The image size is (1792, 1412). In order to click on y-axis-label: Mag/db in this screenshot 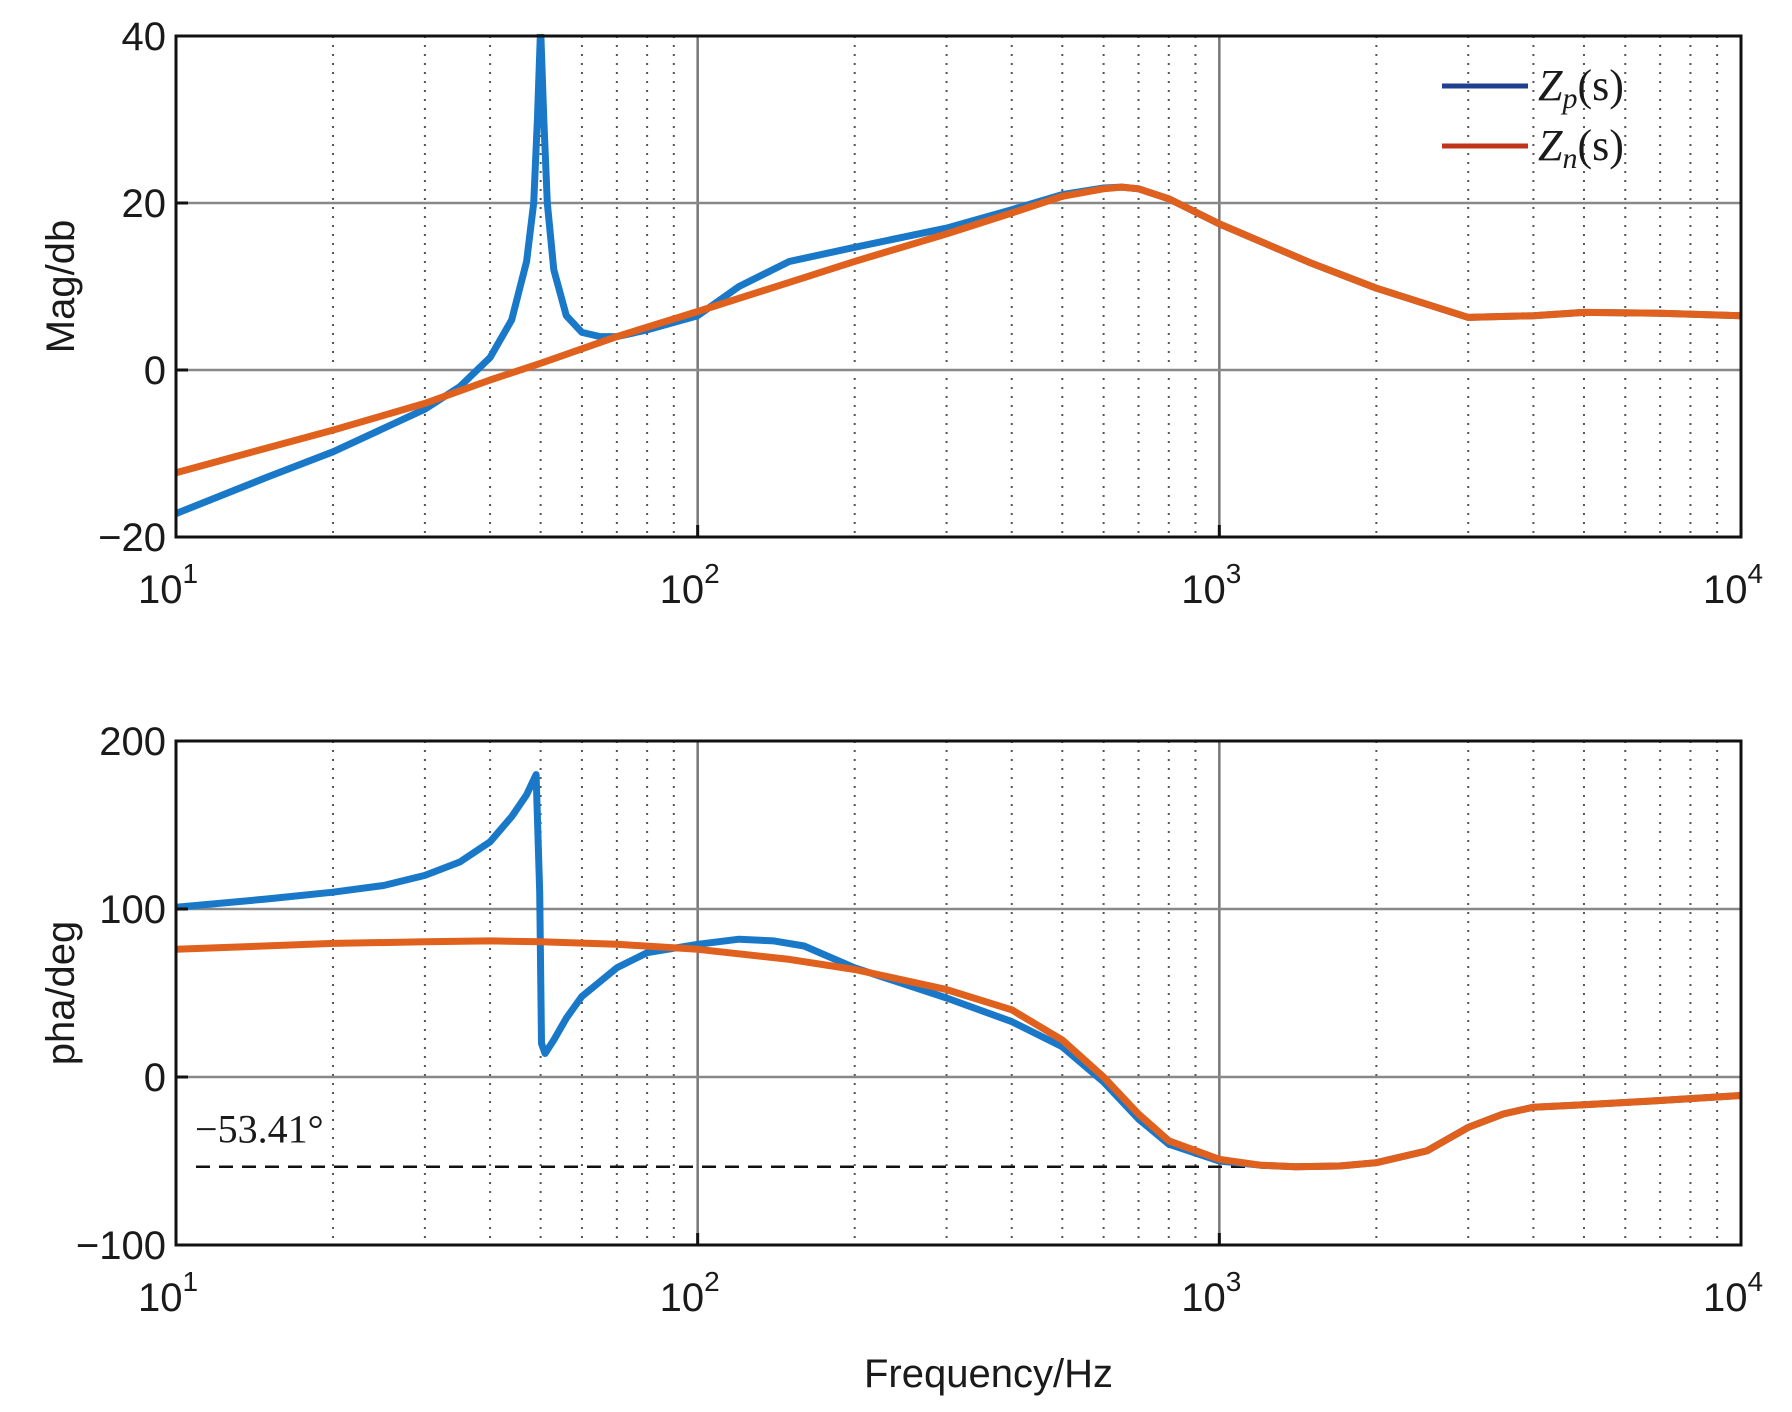, I will do `click(61, 286)`.